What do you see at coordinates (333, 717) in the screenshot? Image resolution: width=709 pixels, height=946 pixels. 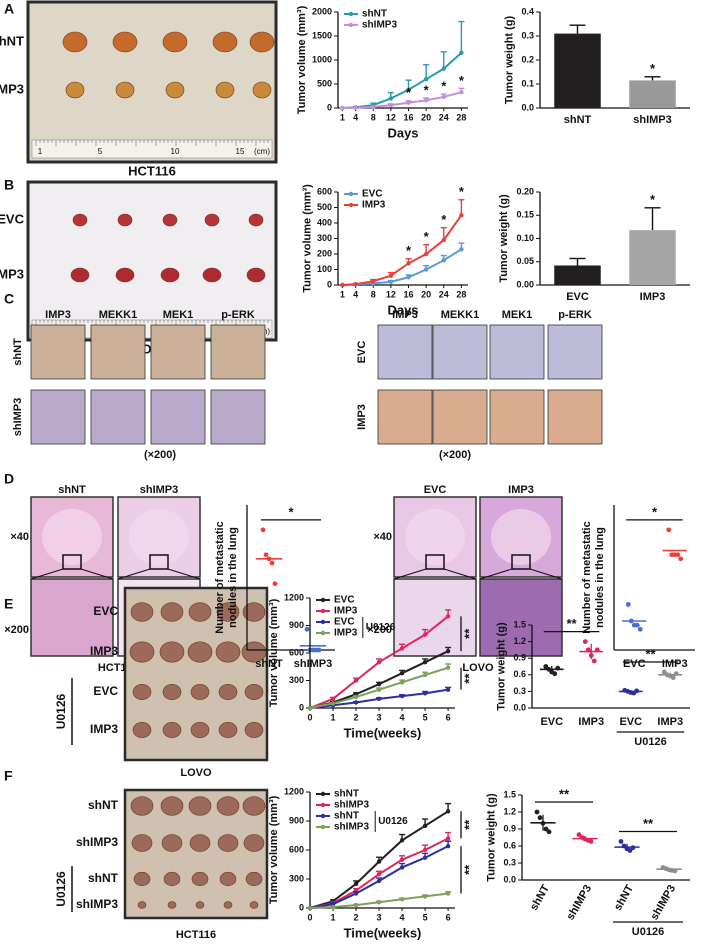 I see `x-tick-label: 1` at bounding box center [333, 717].